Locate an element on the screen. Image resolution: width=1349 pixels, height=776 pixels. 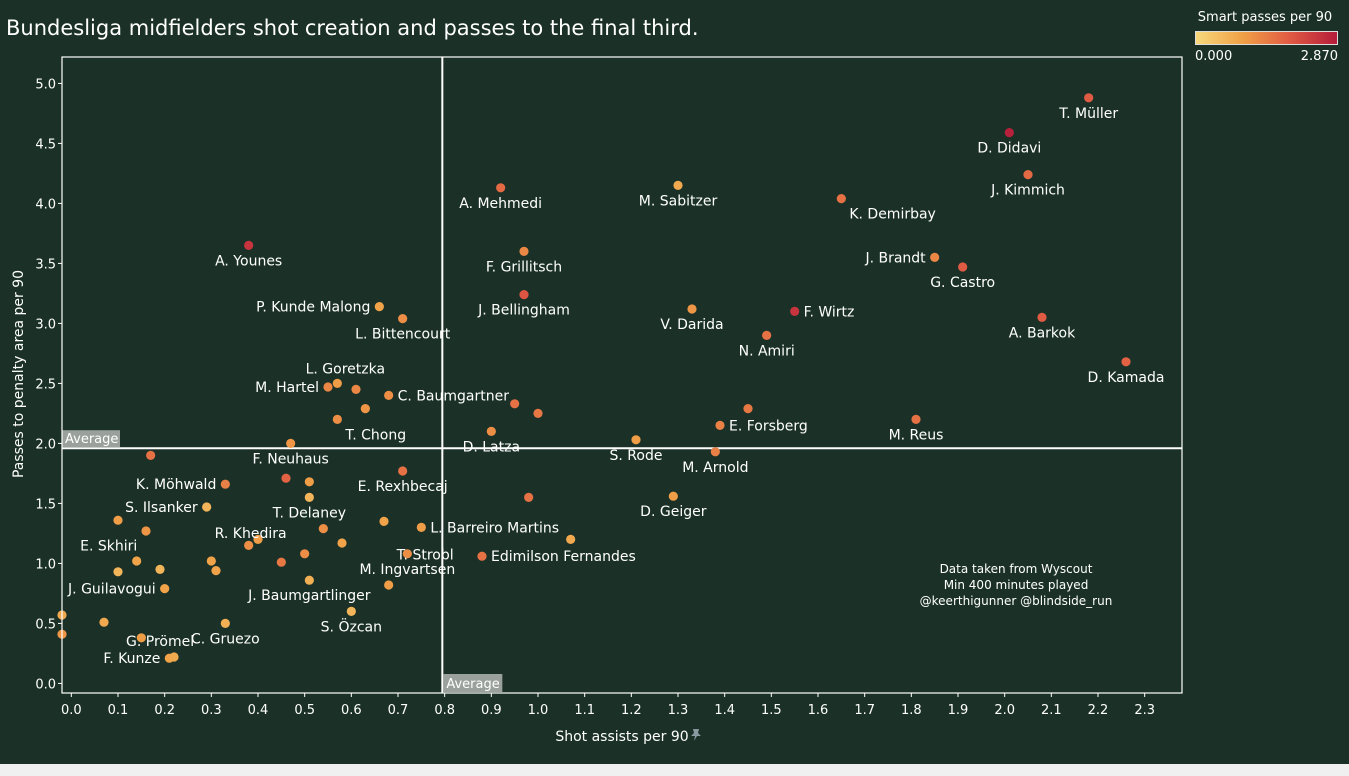
point-label: F. Grillitsch is located at coordinates (524, 267).